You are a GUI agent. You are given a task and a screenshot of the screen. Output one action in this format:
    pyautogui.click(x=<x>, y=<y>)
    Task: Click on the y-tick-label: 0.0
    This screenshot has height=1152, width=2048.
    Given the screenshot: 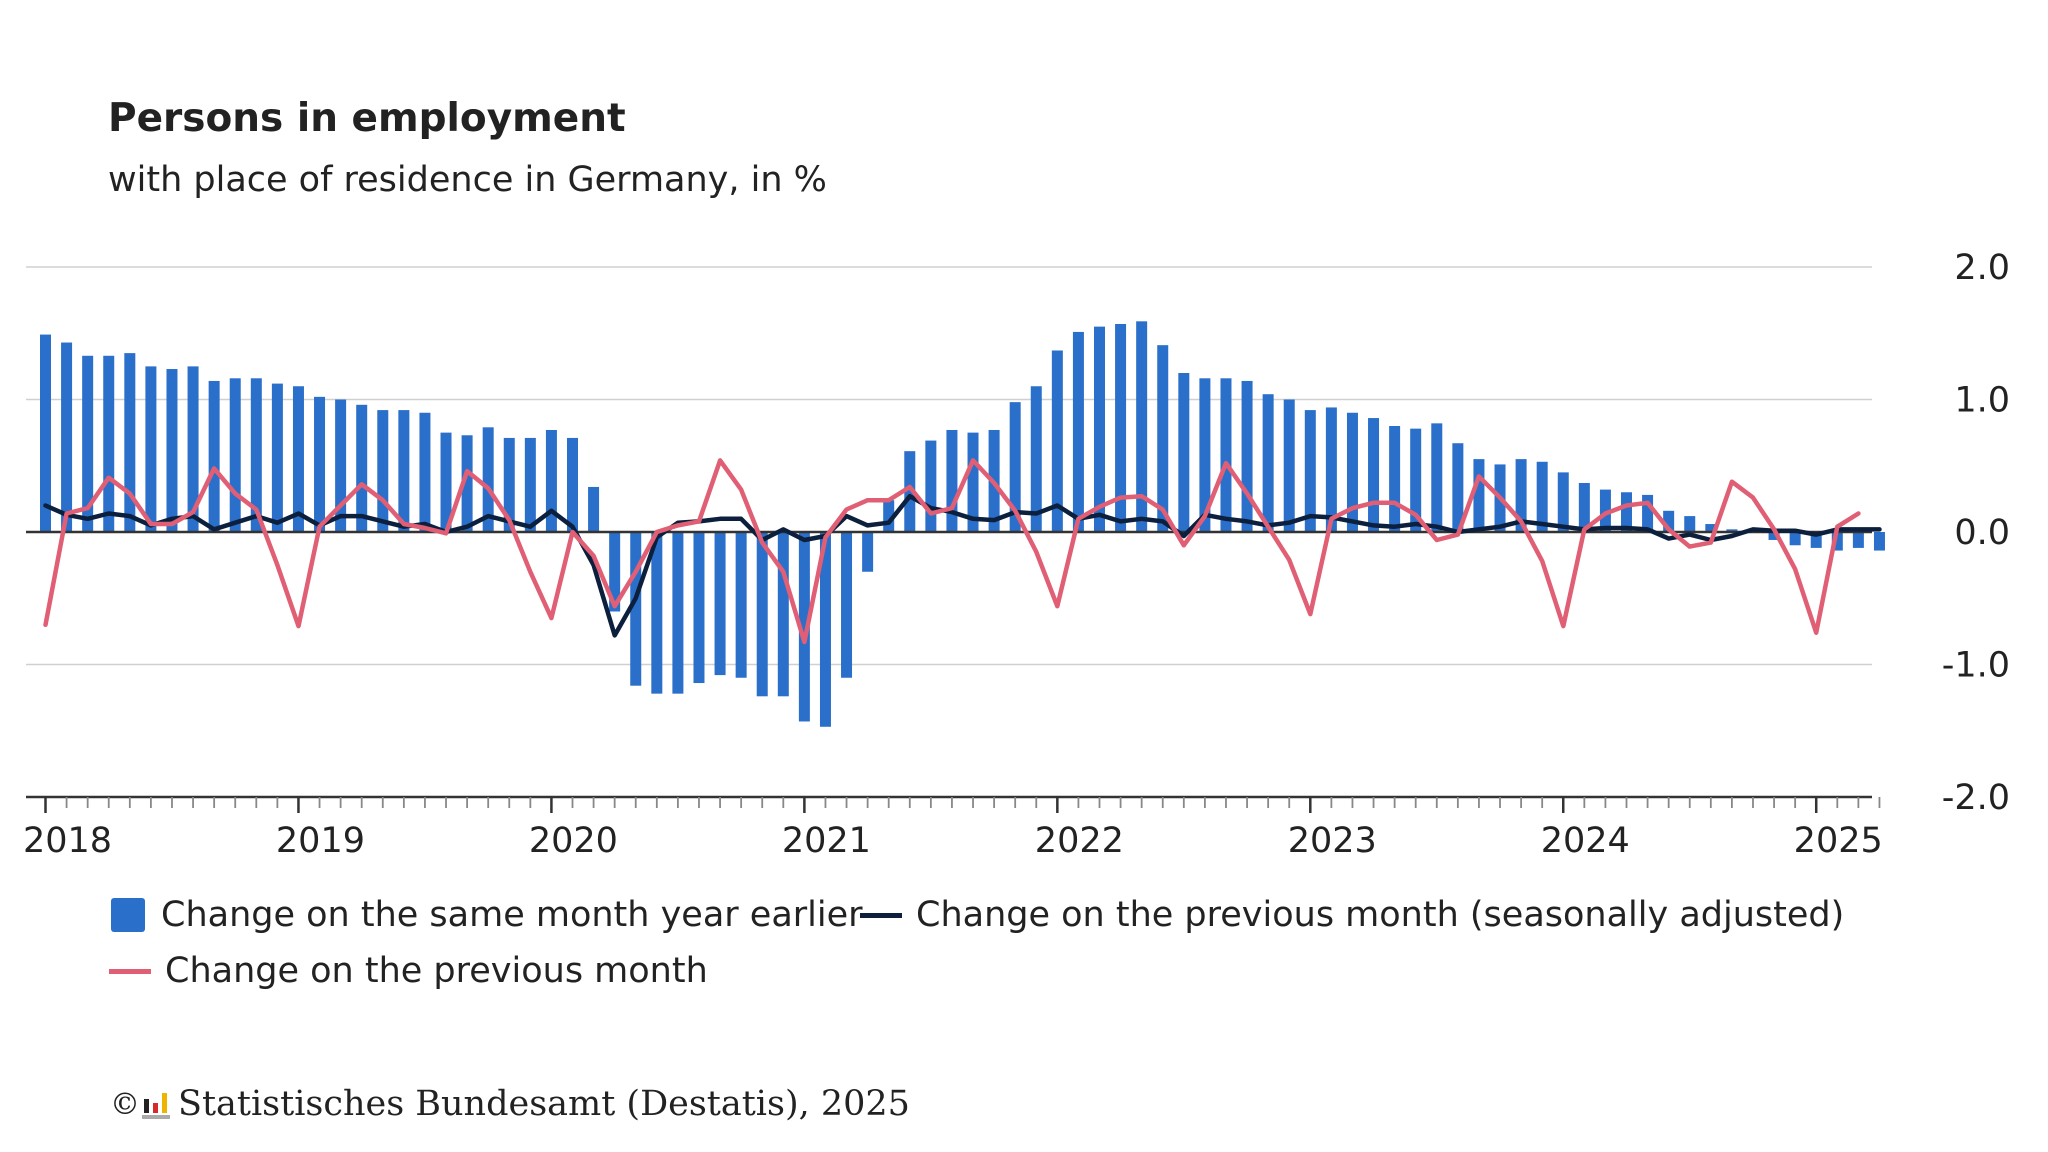 What is the action you would take?
    pyautogui.click(x=1982, y=533)
    